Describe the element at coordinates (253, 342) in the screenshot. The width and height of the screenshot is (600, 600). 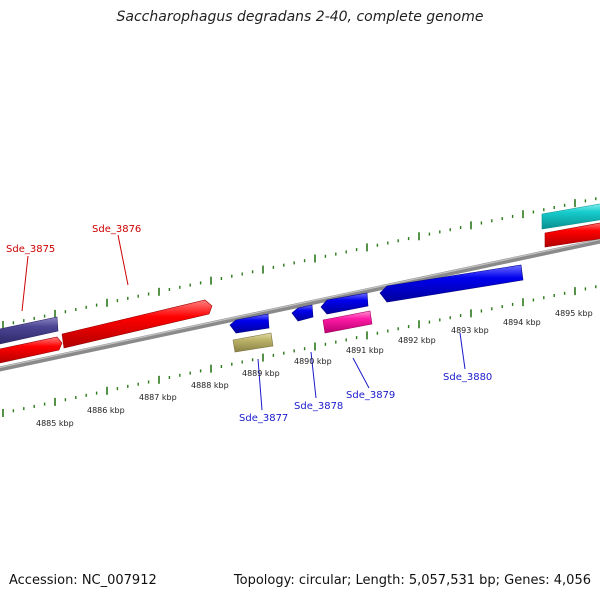
I see `gene-arrow-sde-3877-khaki` at that location.